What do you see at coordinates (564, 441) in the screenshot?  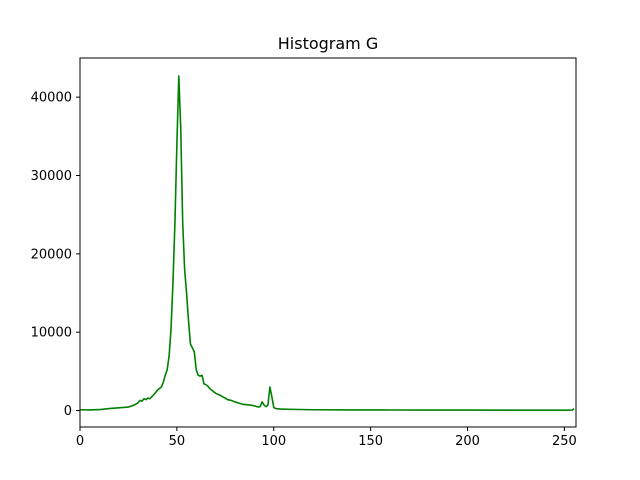 I see `x-tick-label: 250` at bounding box center [564, 441].